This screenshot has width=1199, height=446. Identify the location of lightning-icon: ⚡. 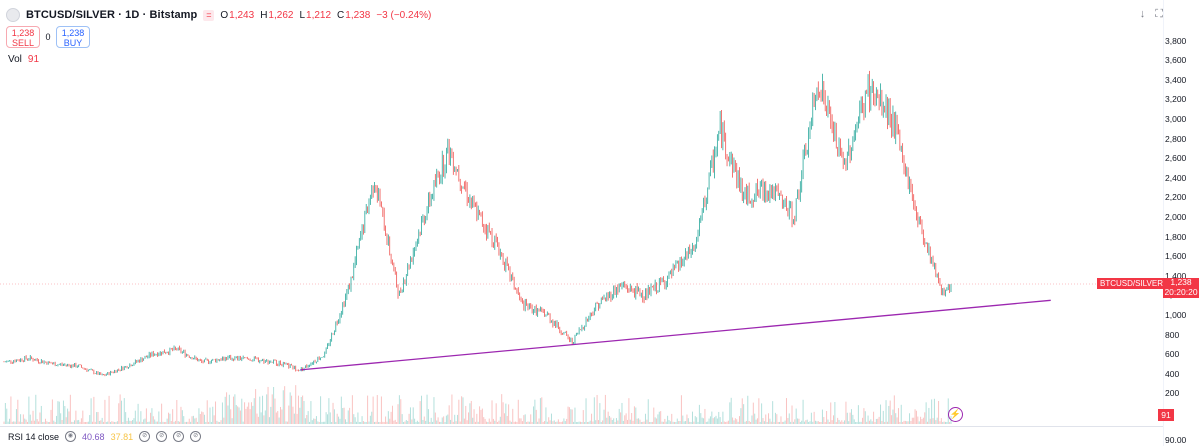
(955, 414).